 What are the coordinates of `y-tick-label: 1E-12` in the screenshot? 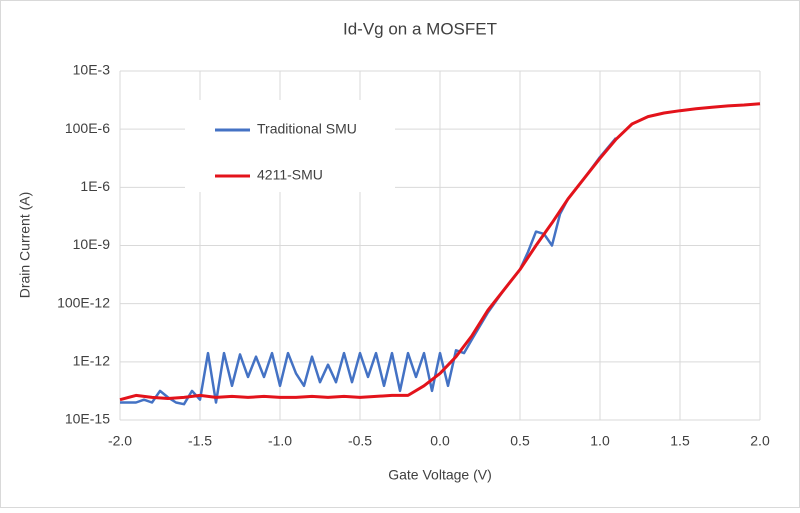 It's located at (92, 361).